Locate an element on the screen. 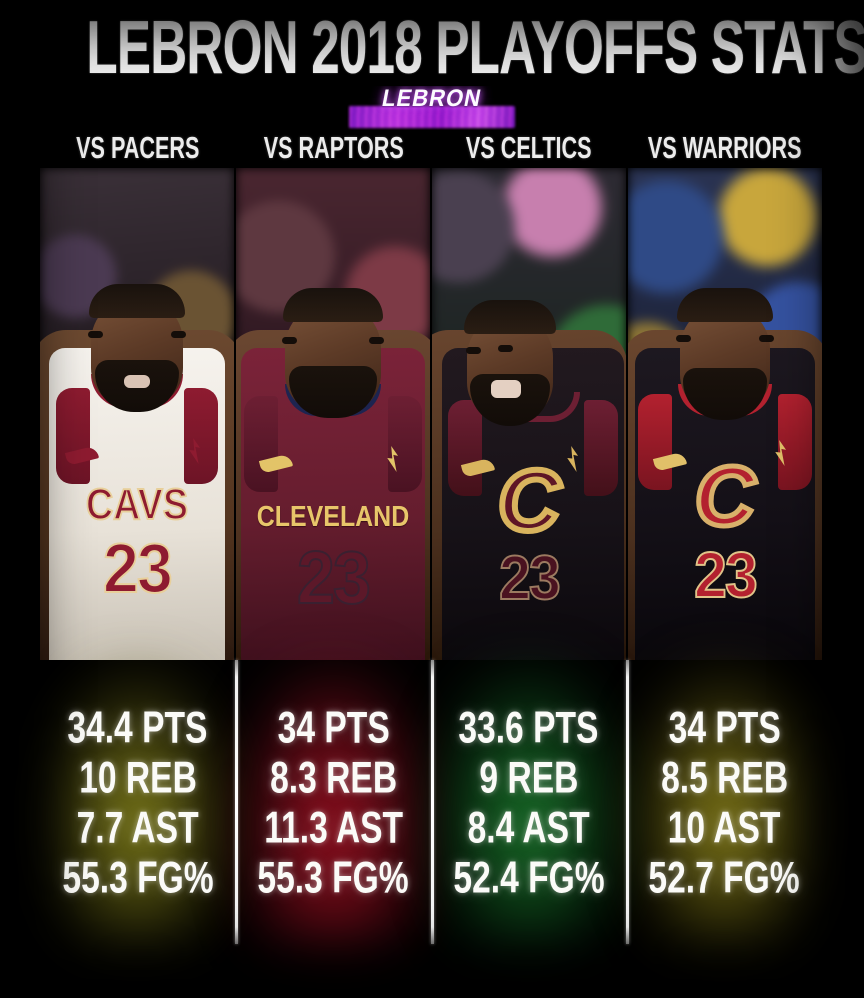 The width and height of the screenshot is (864, 998). stat-ast: 10 AST is located at coordinates (724, 828).